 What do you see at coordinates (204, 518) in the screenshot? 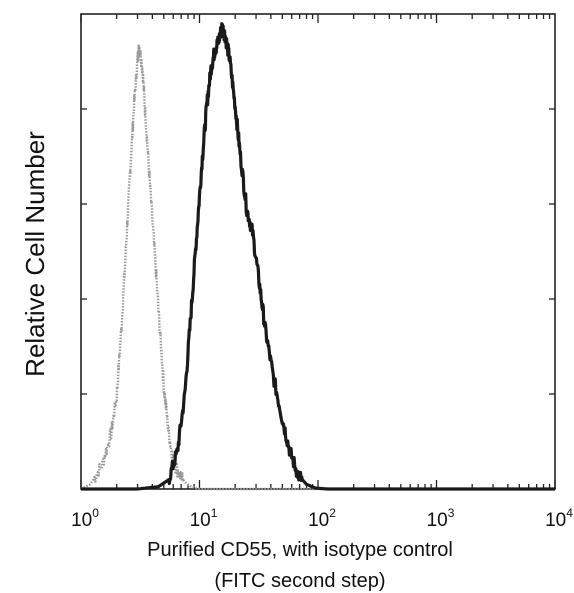
I see `x-tick-label: 10¹` at bounding box center [204, 518].